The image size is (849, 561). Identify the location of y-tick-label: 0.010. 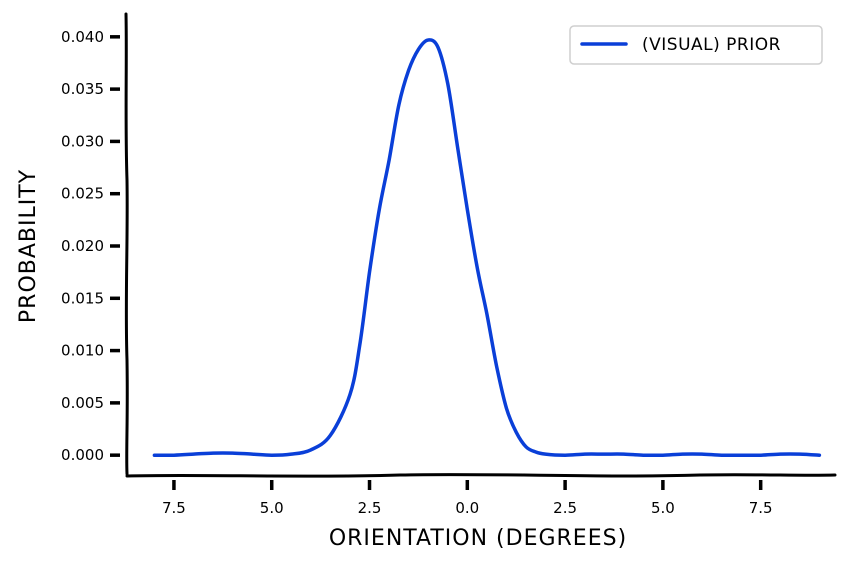
(82, 351).